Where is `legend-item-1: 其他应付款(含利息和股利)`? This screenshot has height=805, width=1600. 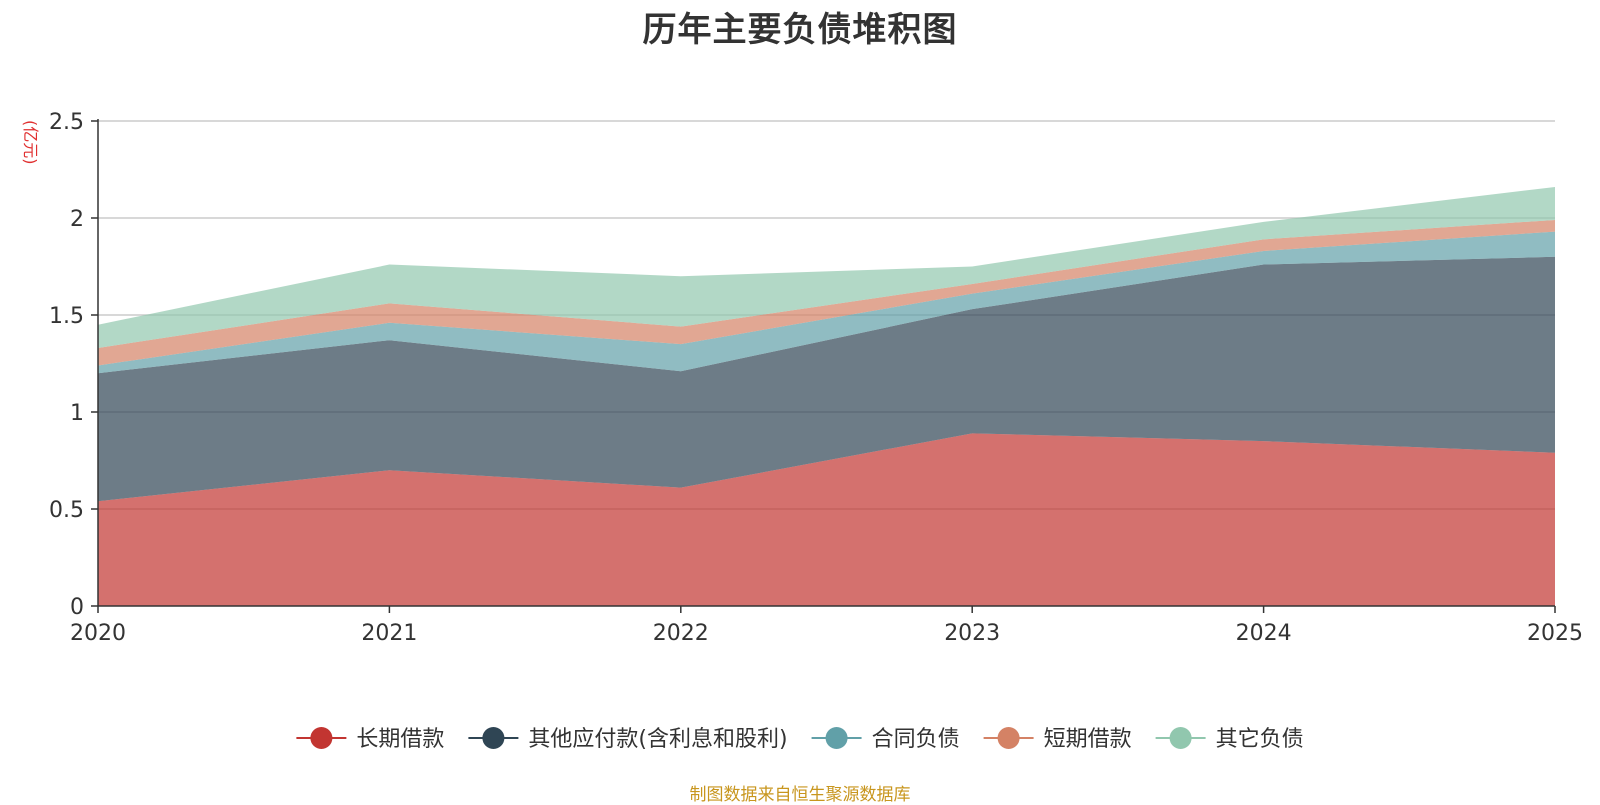
legend-item-1: 其他应付款(含利息和股利) is located at coordinates (628, 739).